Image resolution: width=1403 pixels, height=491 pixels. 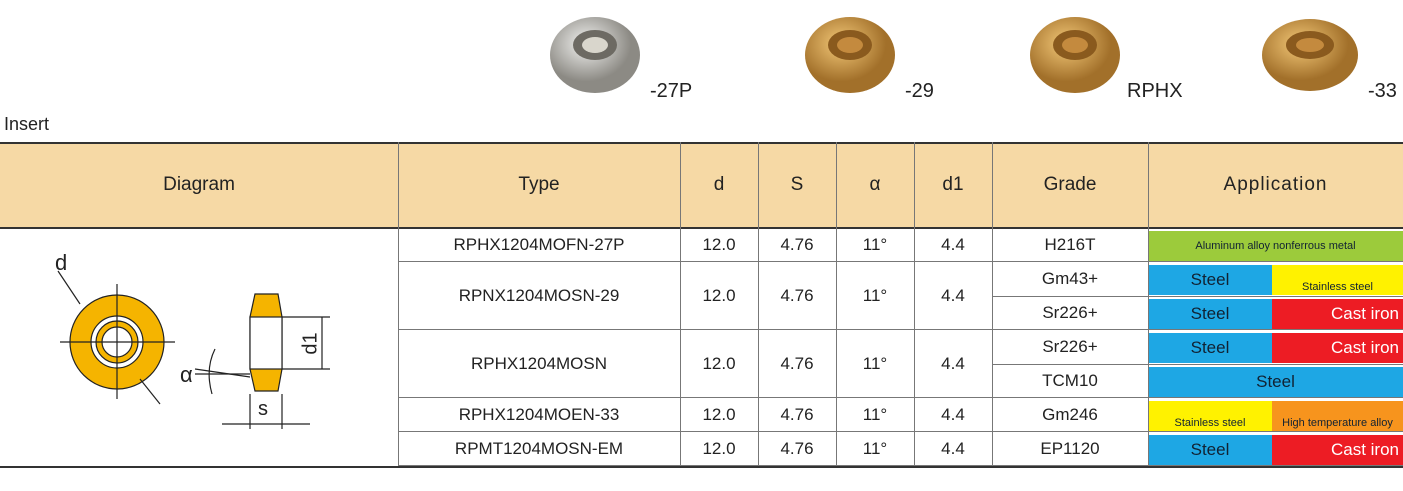 What do you see at coordinates (701, 143) in the screenshot?
I see `table-top-line` at bounding box center [701, 143].